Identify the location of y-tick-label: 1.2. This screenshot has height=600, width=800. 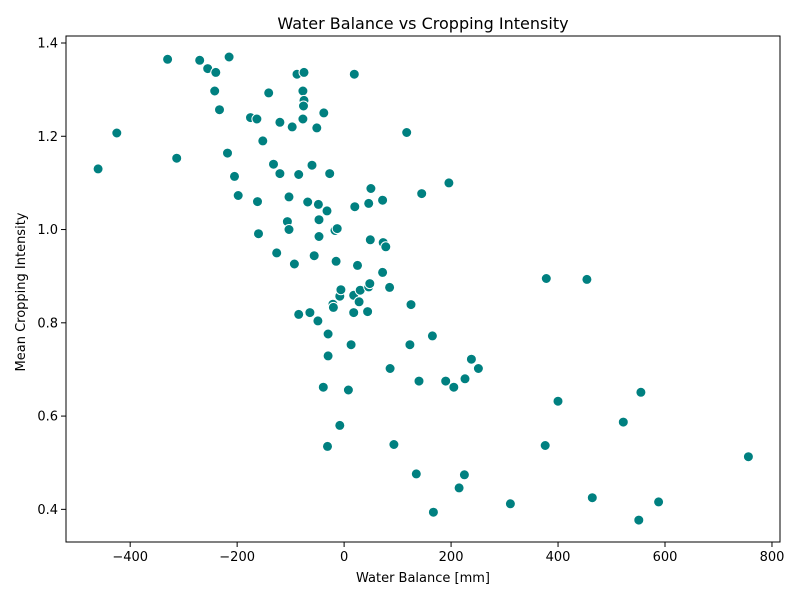
(47, 137).